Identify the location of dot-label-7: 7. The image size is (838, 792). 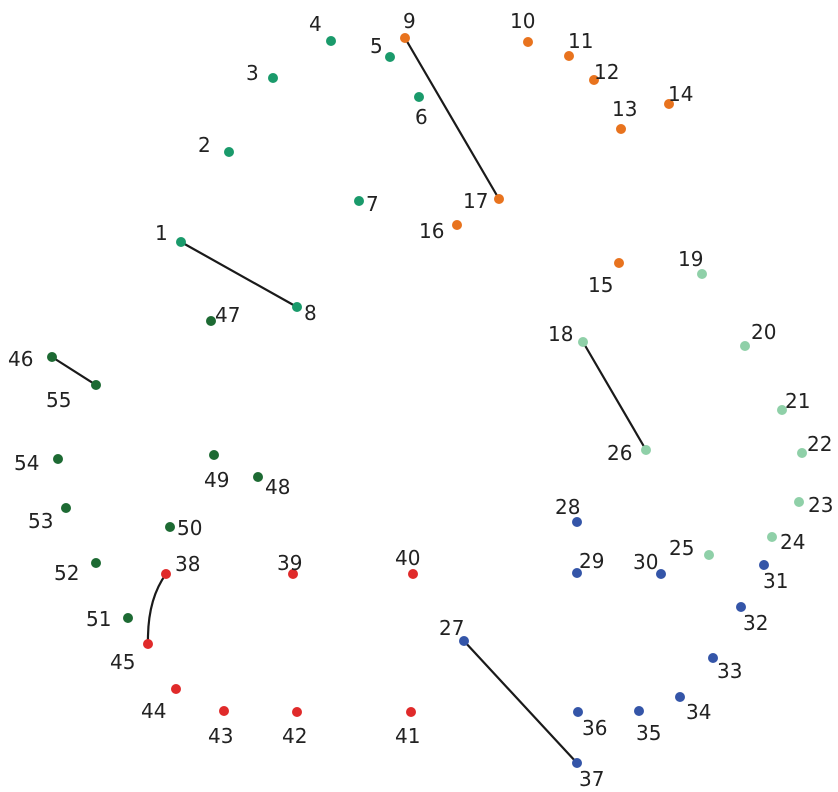
(372, 204).